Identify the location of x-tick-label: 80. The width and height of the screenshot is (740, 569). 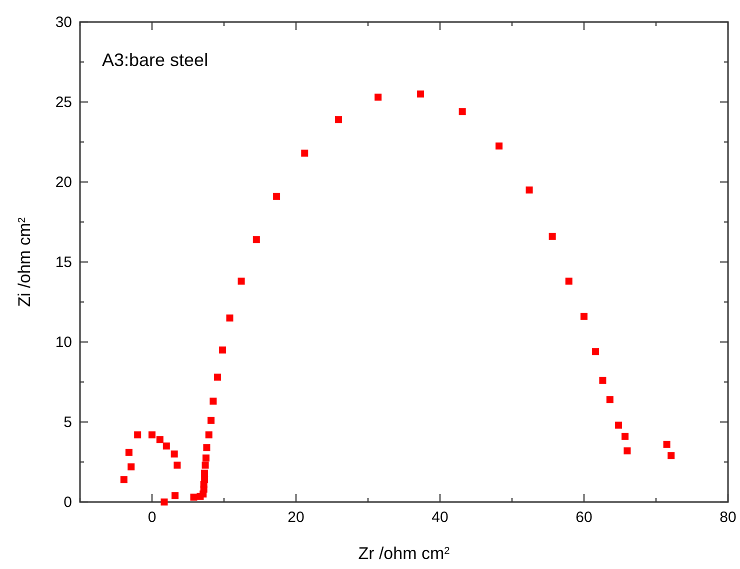
(728, 517).